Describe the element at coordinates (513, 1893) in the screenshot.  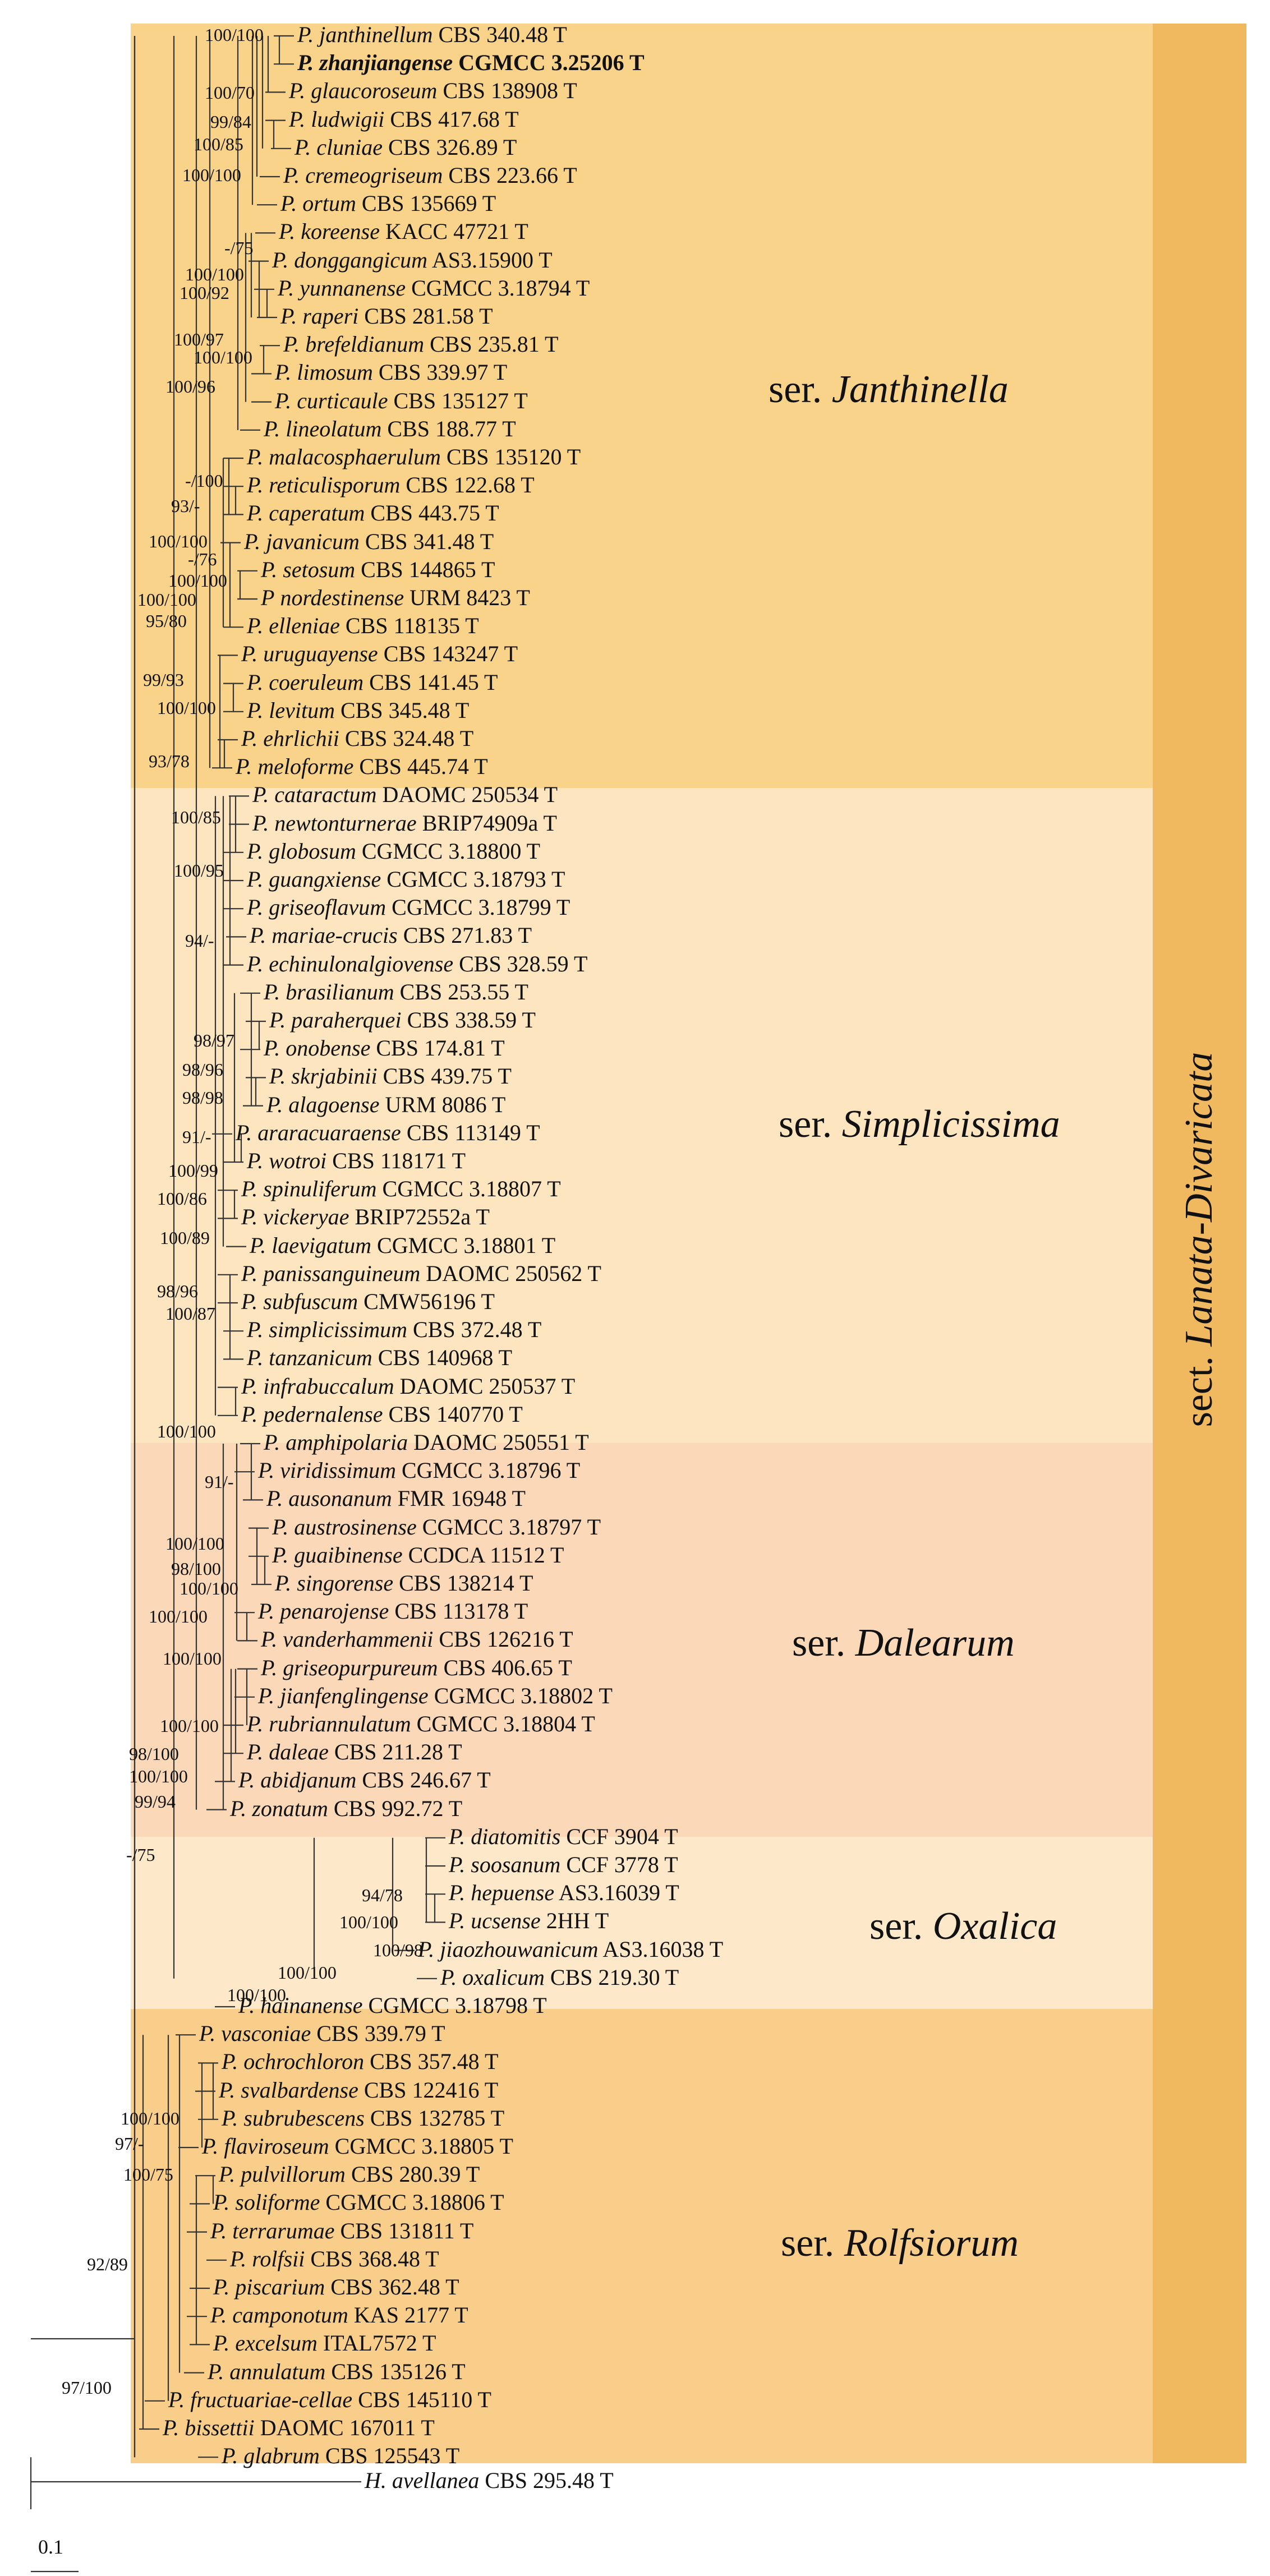
I see `taxon-epithet: hepuense` at that location.